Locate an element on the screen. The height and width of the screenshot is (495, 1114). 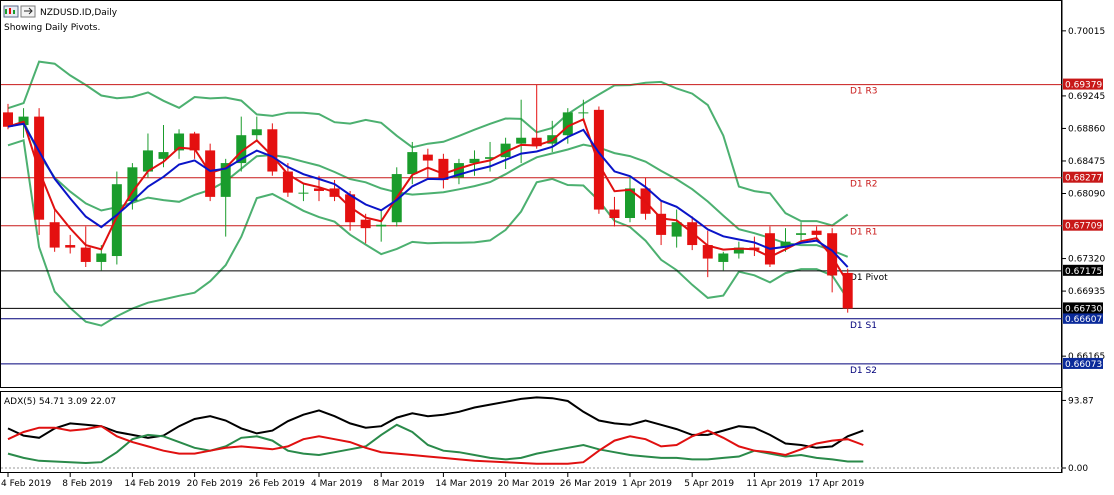
price-tick-label: 0.70015 is located at coordinates (1086, 32).